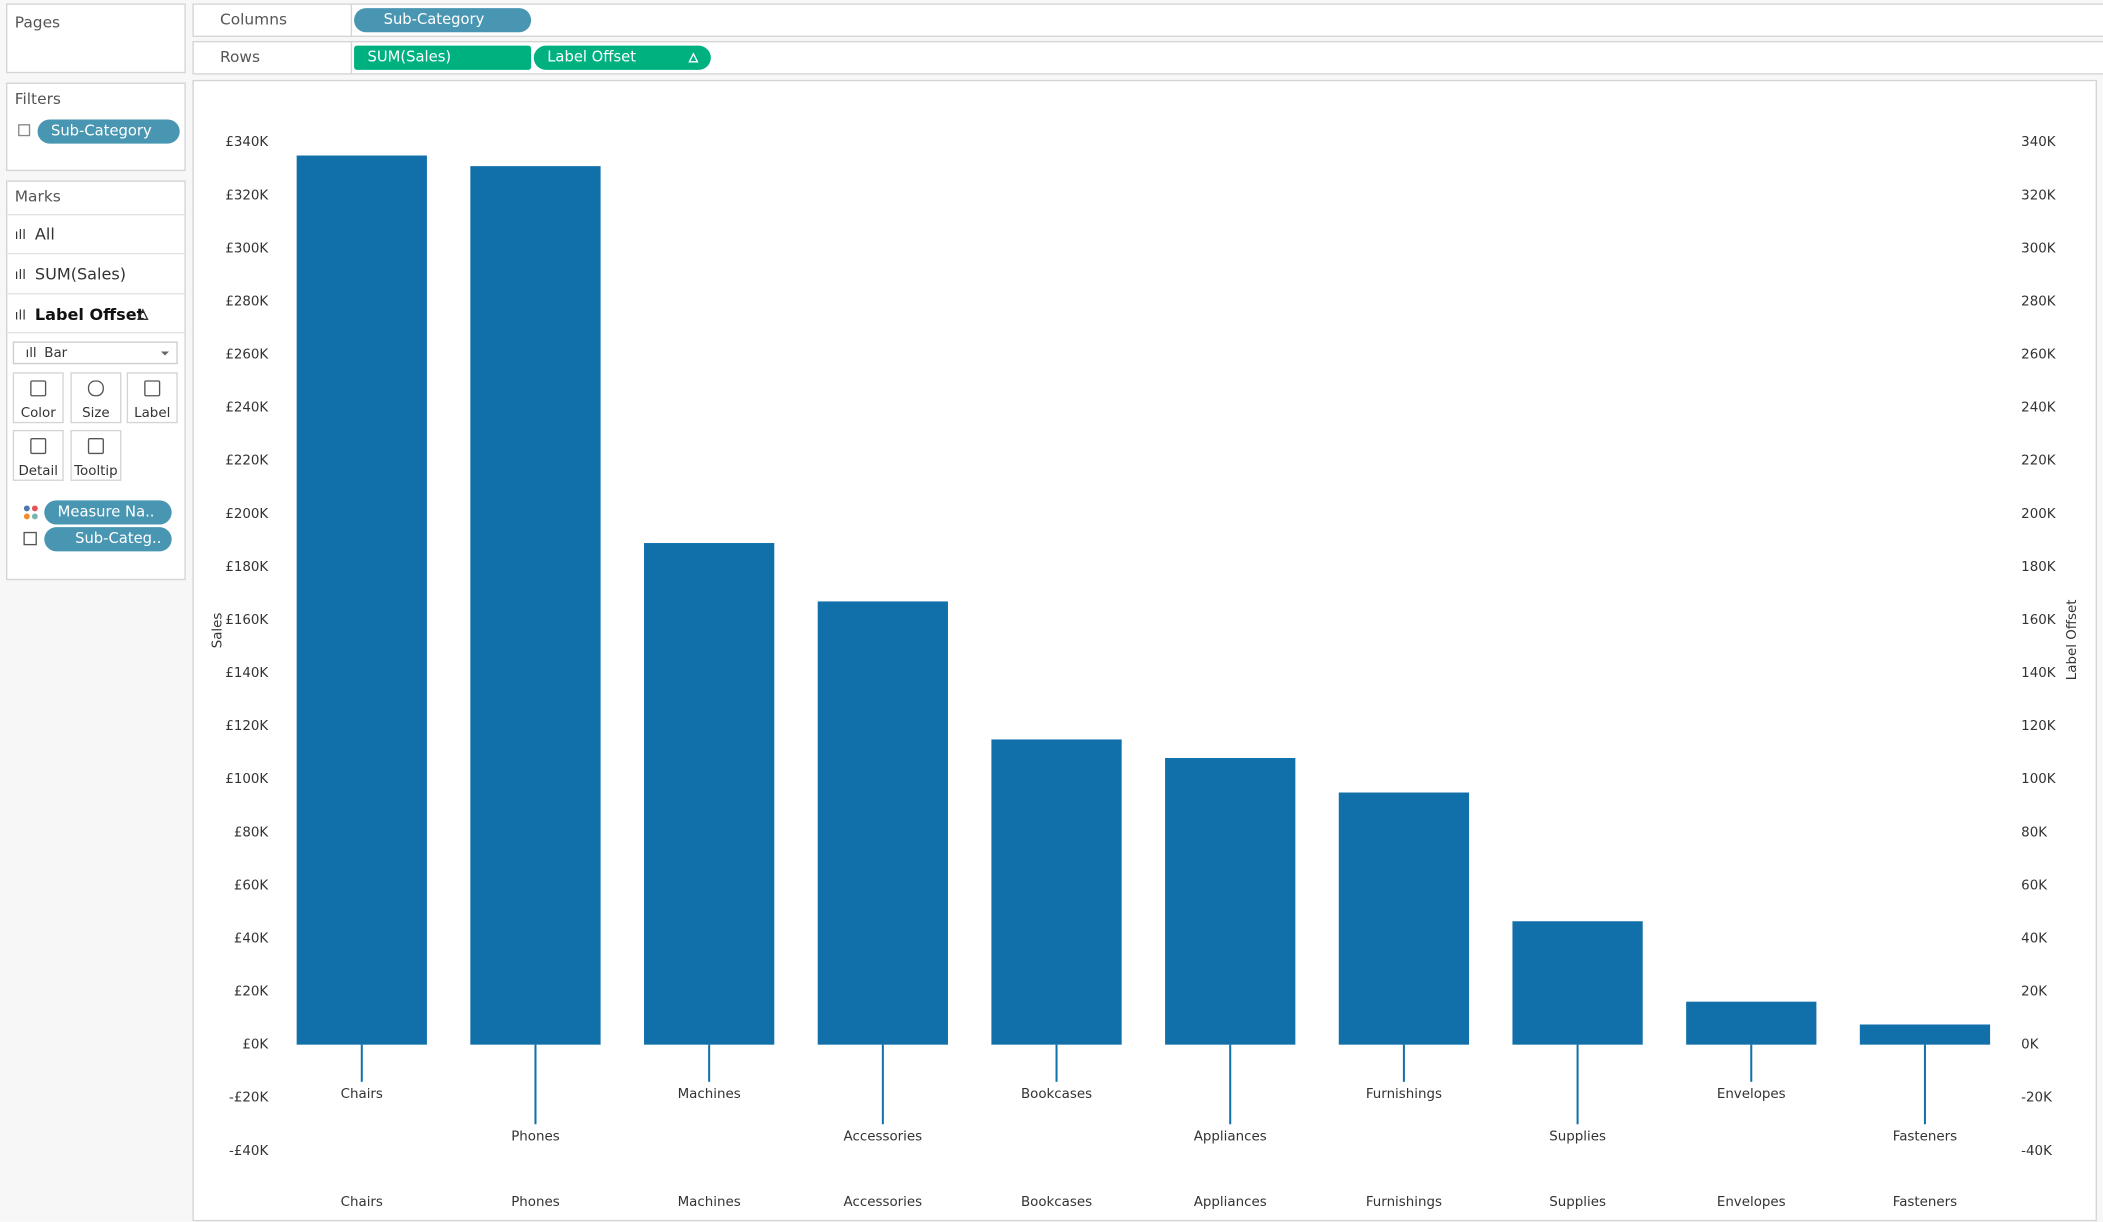 Image resolution: width=2103 pixels, height=1222 pixels. Describe the element at coordinates (249, 1151) in the screenshot. I see `y-tick-label: -£40K` at that location.